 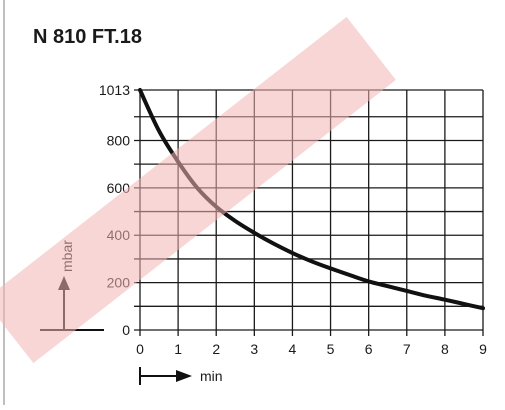 I want to click on x-axis-arrow, so click(x=165, y=376).